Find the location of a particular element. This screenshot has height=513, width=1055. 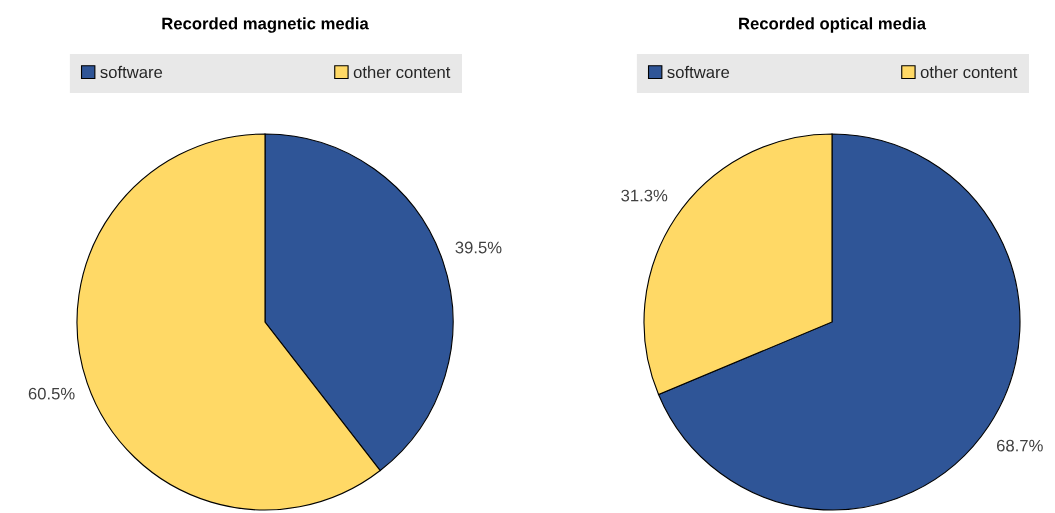

chart-title: Recorded magnetic media is located at coordinates (265, 25).